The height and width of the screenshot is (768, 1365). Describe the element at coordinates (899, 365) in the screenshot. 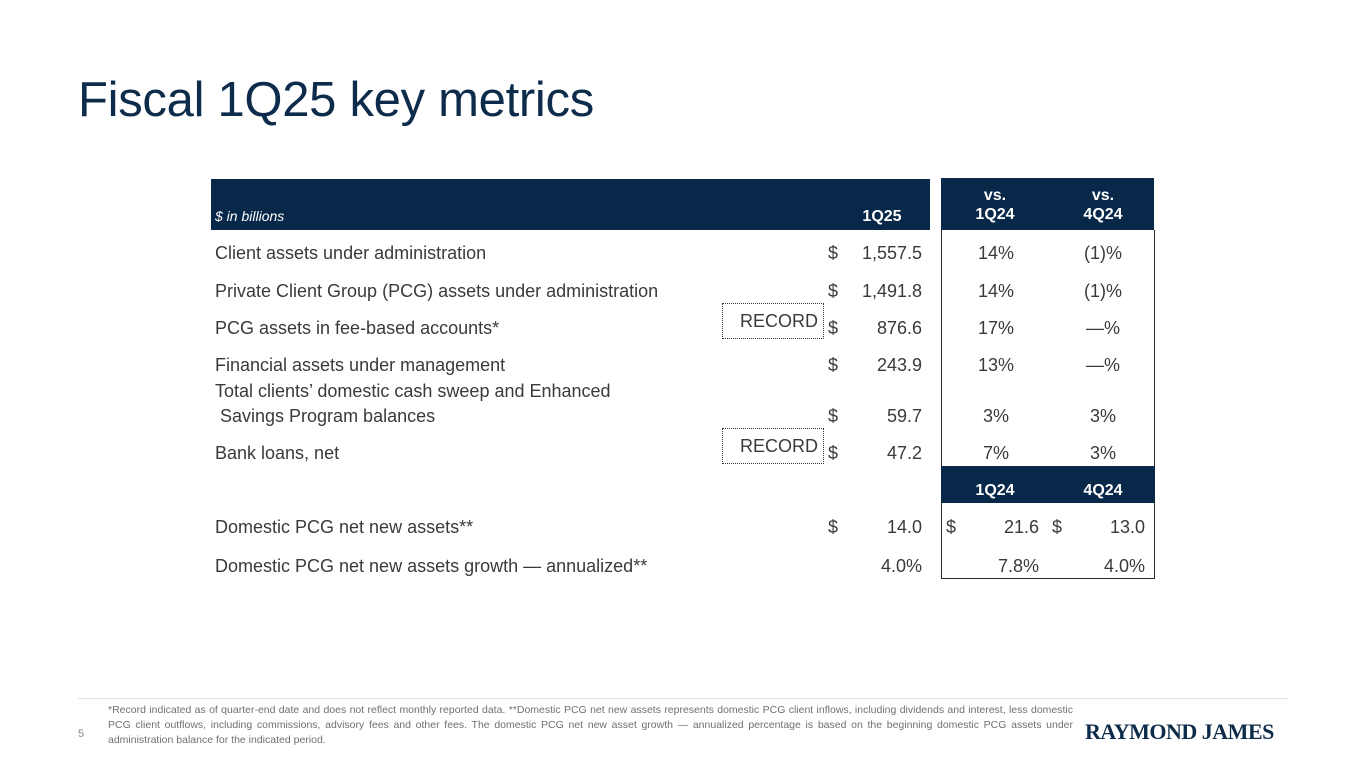

I see `row-value-1q25: 243.9` at that location.